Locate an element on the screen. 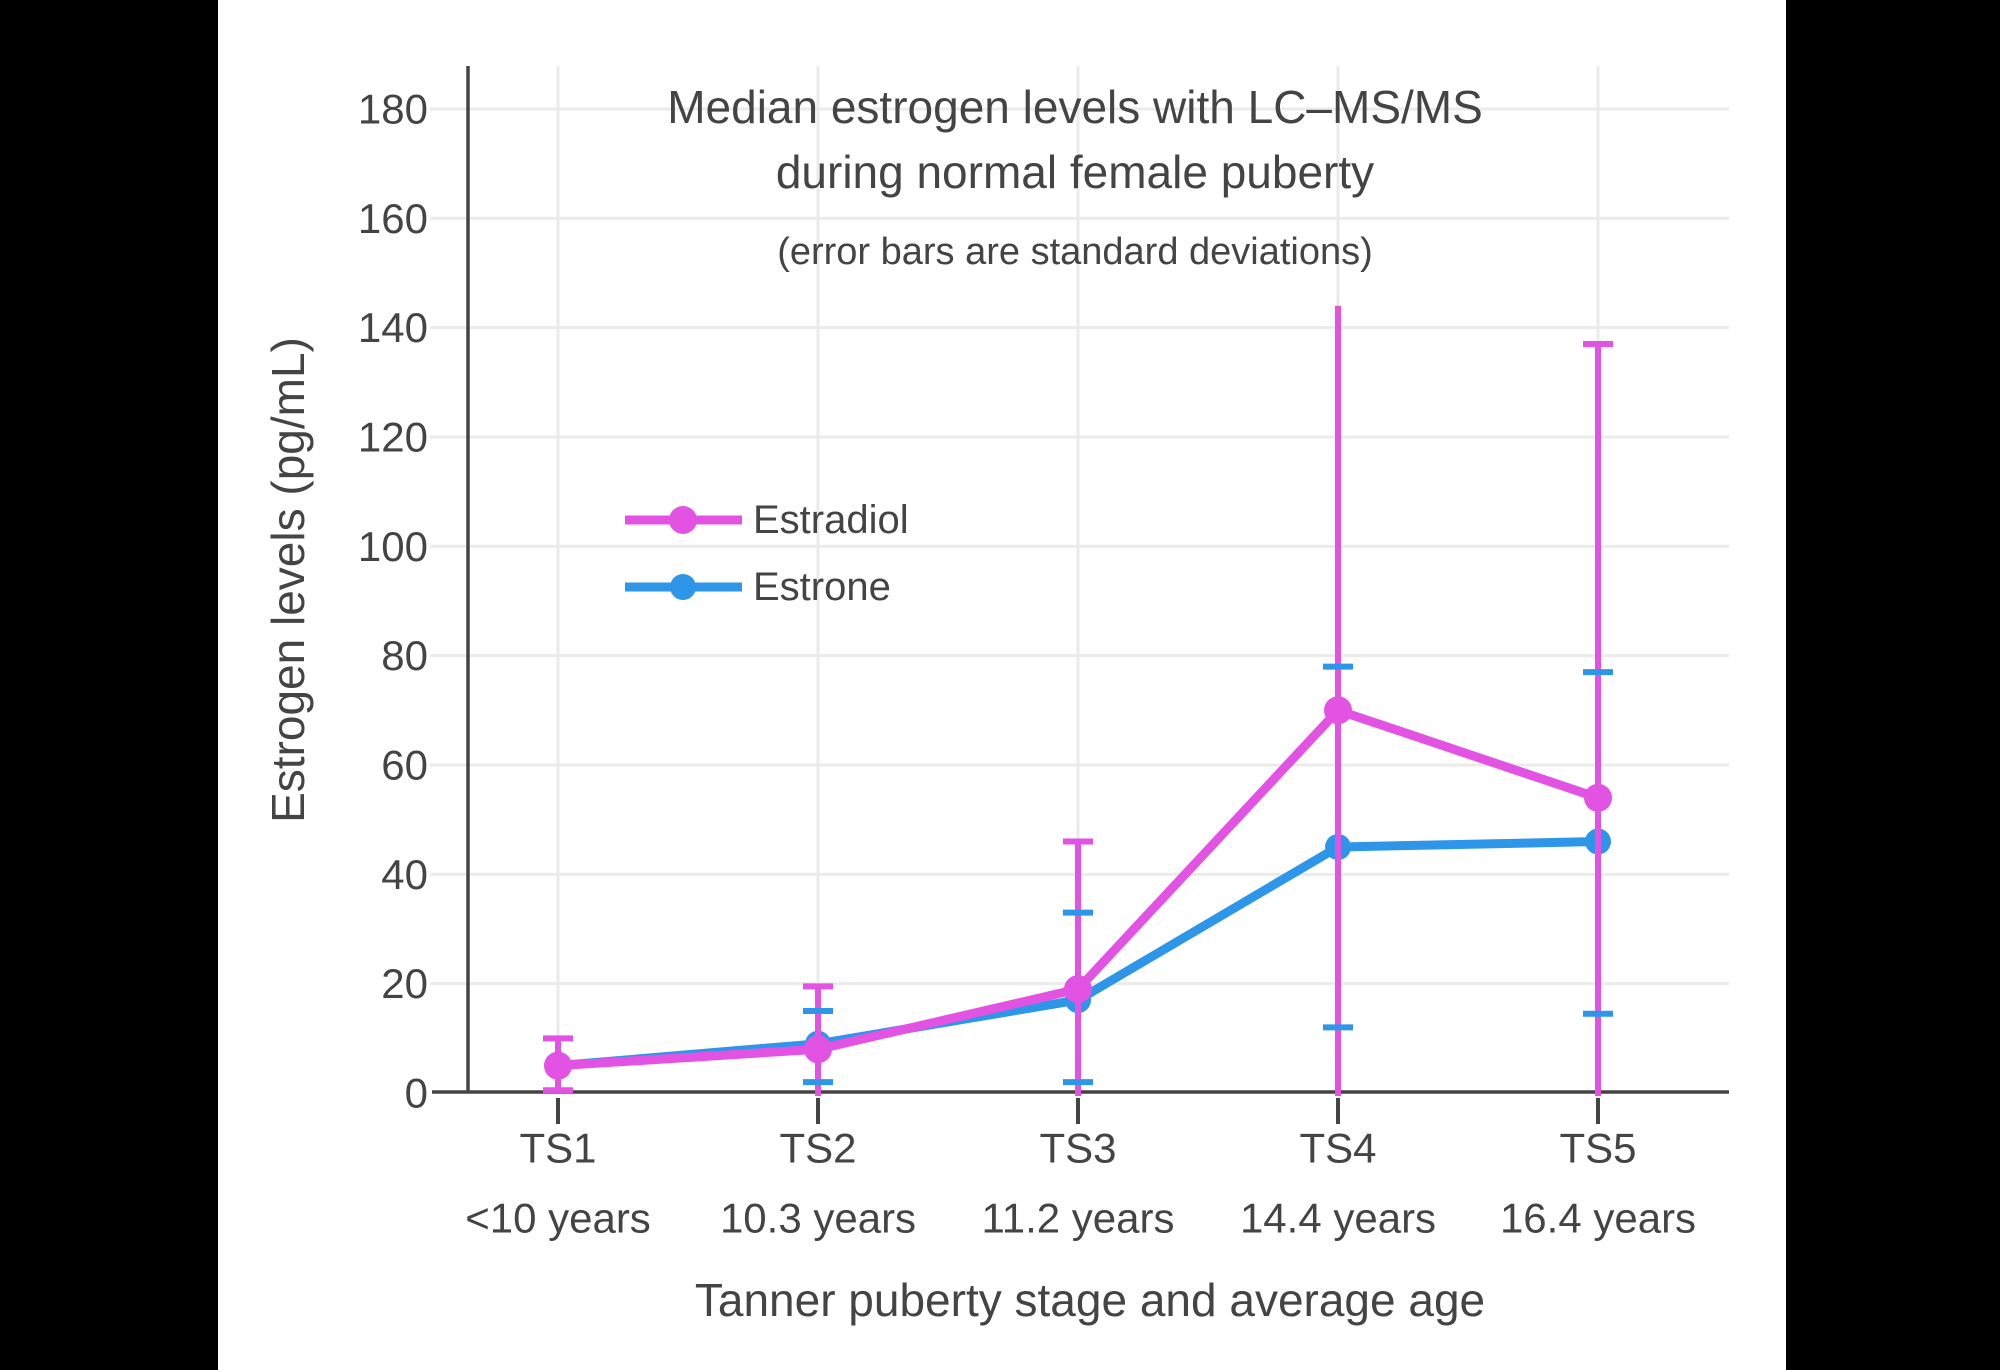  x-age-label-TS1: <10 years is located at coordinates (558, 1218).